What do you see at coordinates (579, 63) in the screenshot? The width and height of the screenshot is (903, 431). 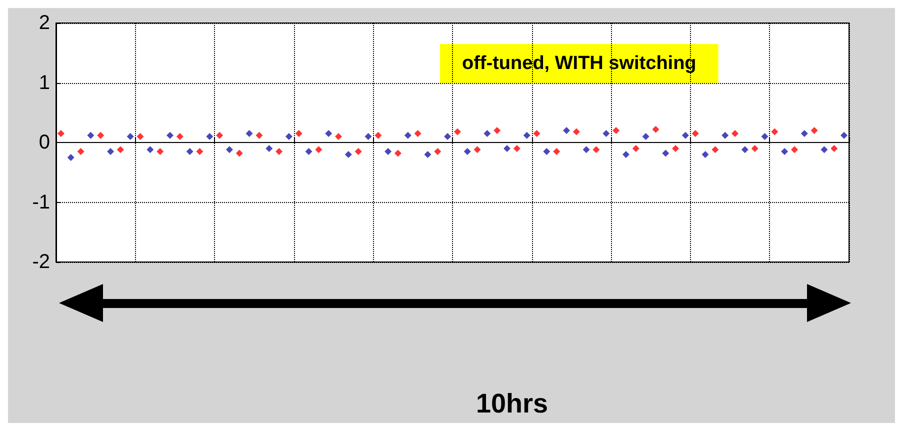 I see `annotation: off-tuned, WITH switching` at bounding box center [579, 63].